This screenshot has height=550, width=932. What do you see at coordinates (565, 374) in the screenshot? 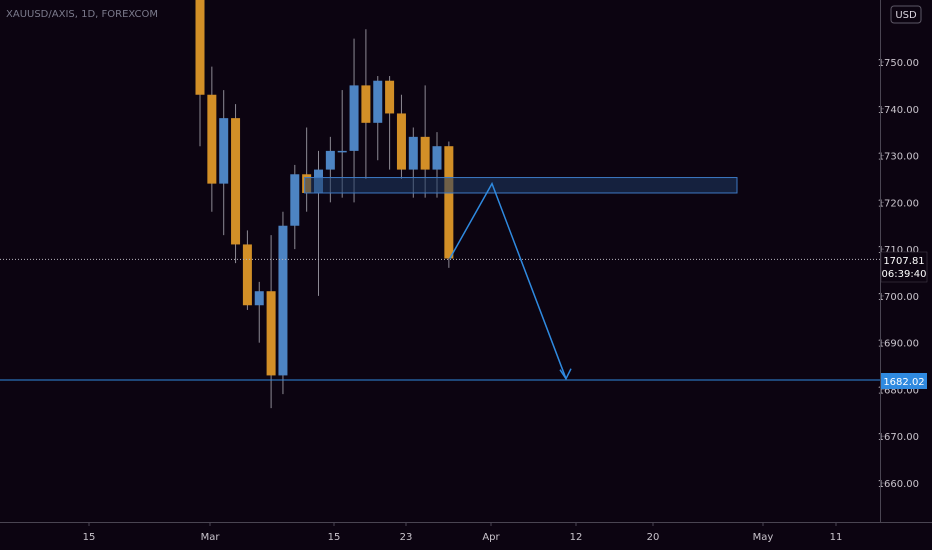
I see `projection-arrowhead` at bounding box center [565, 374].